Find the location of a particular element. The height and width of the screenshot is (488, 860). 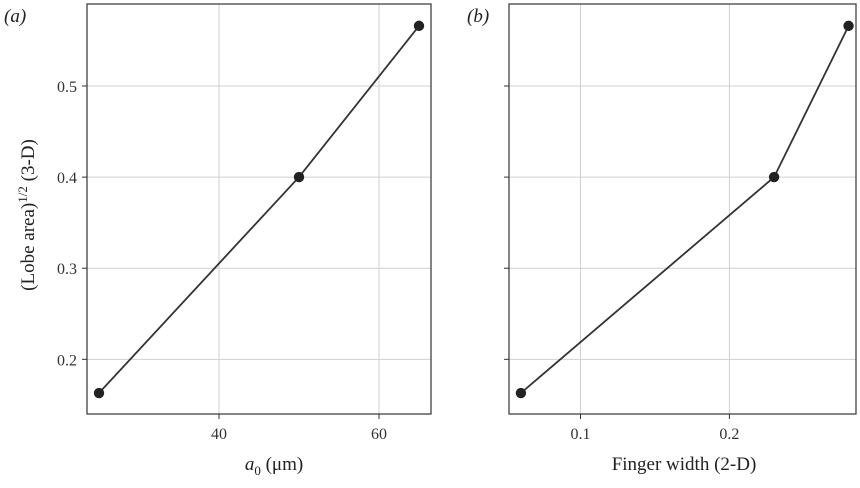

x-axis-label-a-subscript: 0 is located at coordinates (257, 470).